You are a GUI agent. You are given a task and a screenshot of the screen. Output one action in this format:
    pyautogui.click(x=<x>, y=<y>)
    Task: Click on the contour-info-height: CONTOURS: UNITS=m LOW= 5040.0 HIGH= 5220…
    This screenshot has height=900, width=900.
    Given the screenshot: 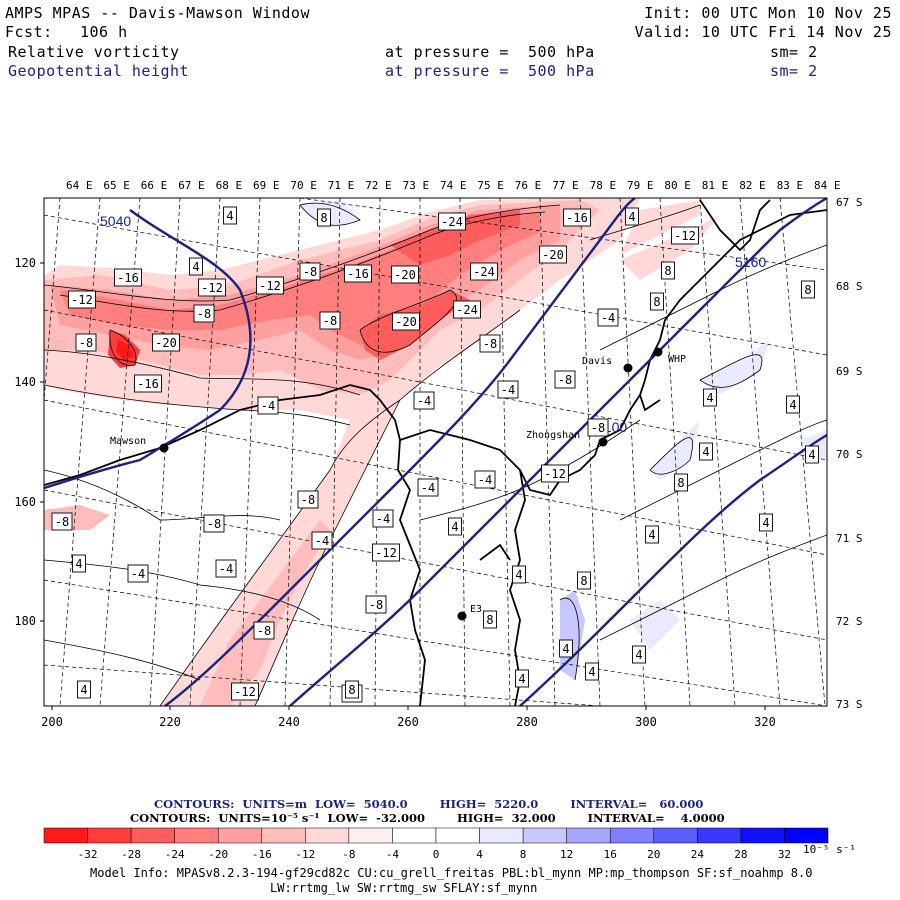 What is the action you would take?
    pyautogui.click(x=429, y=804)
    